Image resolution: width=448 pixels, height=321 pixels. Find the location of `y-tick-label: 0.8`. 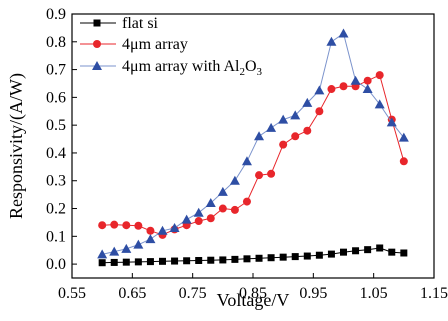

y-tick-label: 0.8 is located at coordinates (56, 42).